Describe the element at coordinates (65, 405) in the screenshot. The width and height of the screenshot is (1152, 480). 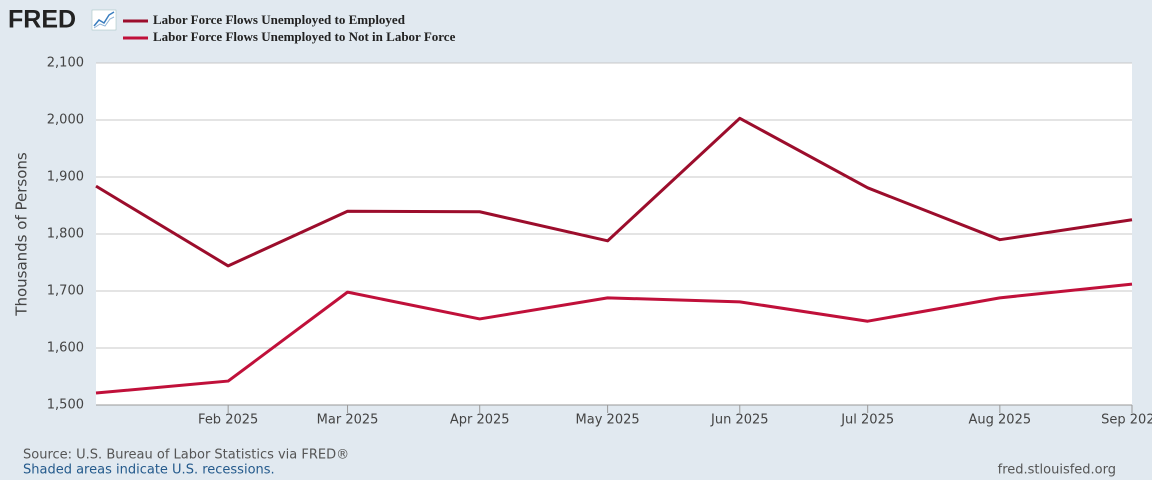
I see `y-tick-label: 1,500` at that location.